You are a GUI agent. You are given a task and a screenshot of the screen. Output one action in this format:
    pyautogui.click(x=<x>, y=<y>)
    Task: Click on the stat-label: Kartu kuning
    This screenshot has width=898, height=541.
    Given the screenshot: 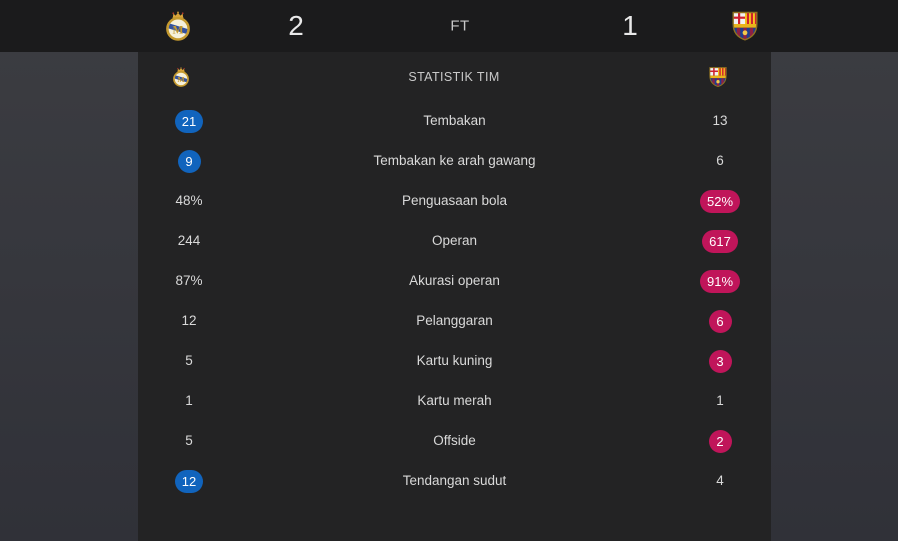 What is the action you would take?
    pyautogui.click(x=454, y=360)
    